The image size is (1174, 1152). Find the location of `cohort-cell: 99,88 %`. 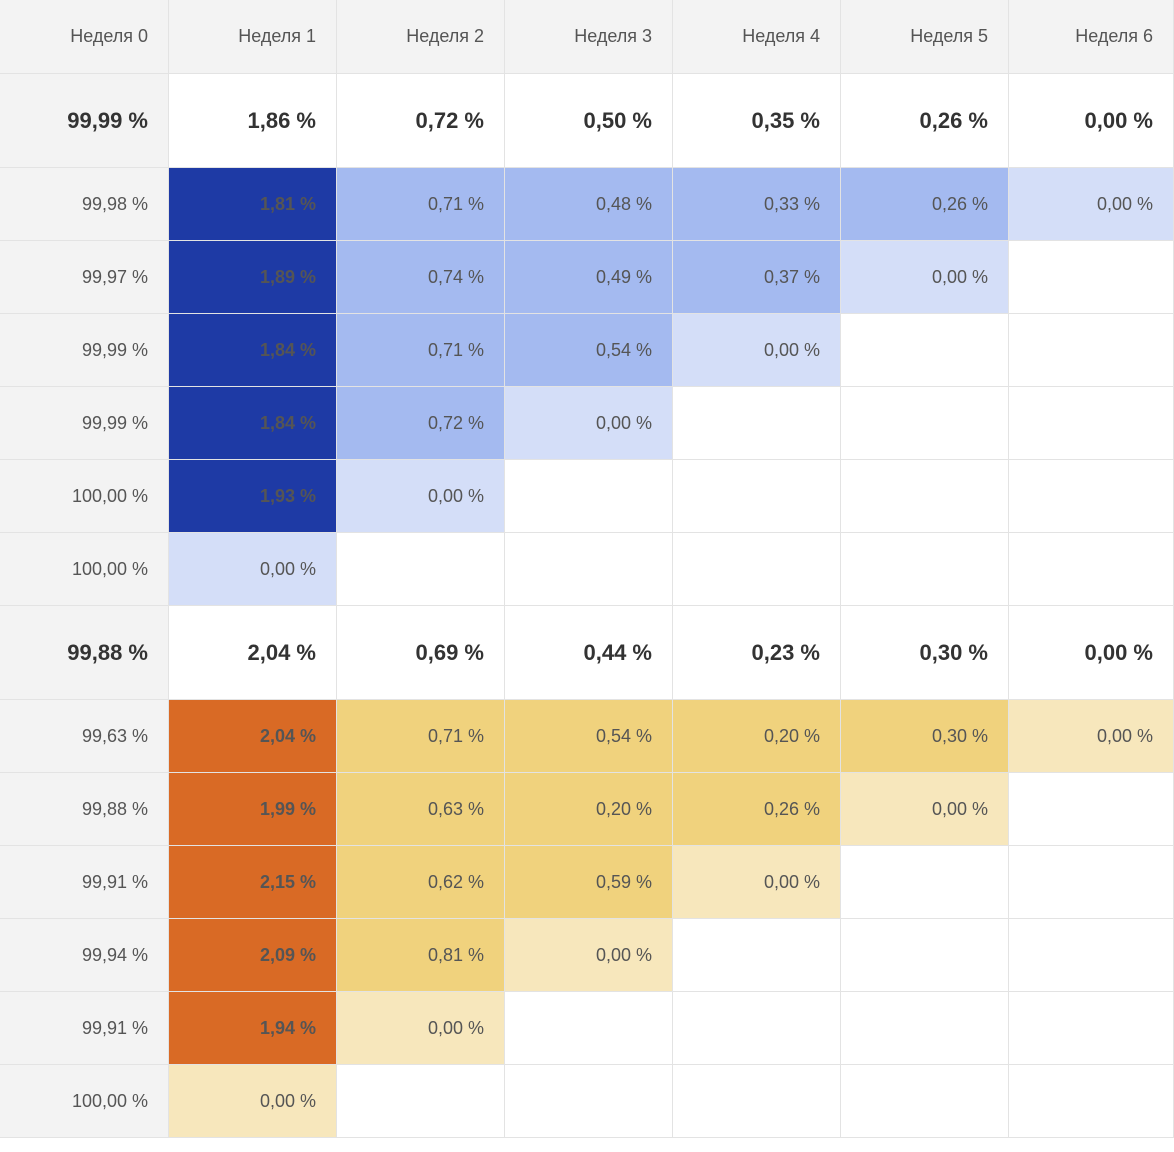

cohort-cell: 99,88 % is located at coordinates (84, 809).